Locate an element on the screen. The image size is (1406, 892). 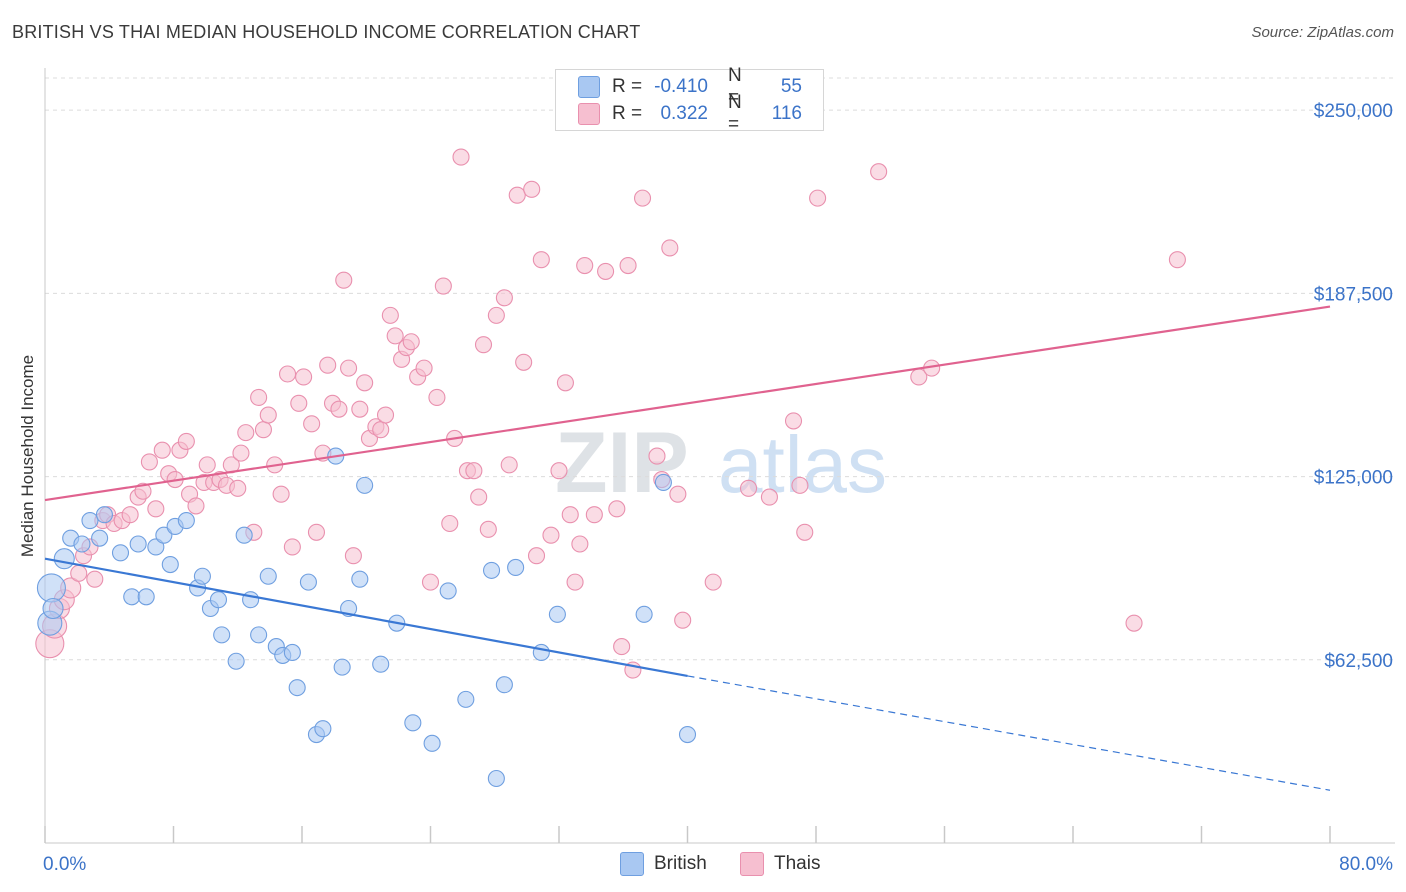
legend-row-british: R = -0.410 N = 55 is located at coordinates (690, 86).